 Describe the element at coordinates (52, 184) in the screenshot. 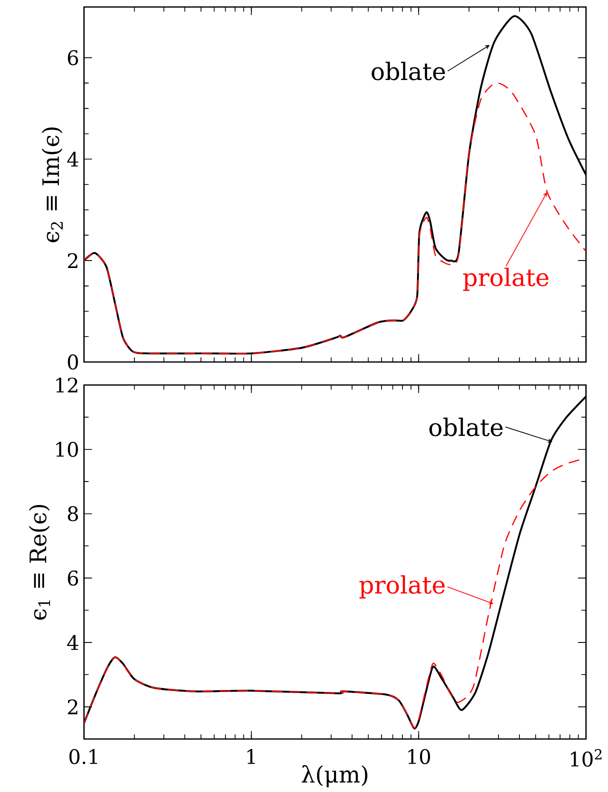

I see `y-axis-title: ϵ$_{2}$ ≡ Im(ϵ)` at that location.